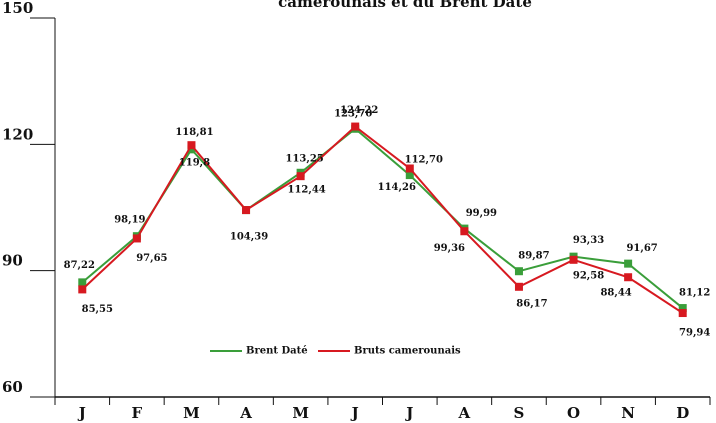 This screenshot has width=716, height=423. I want to click on x-tick-label: D, so click(682, 413).